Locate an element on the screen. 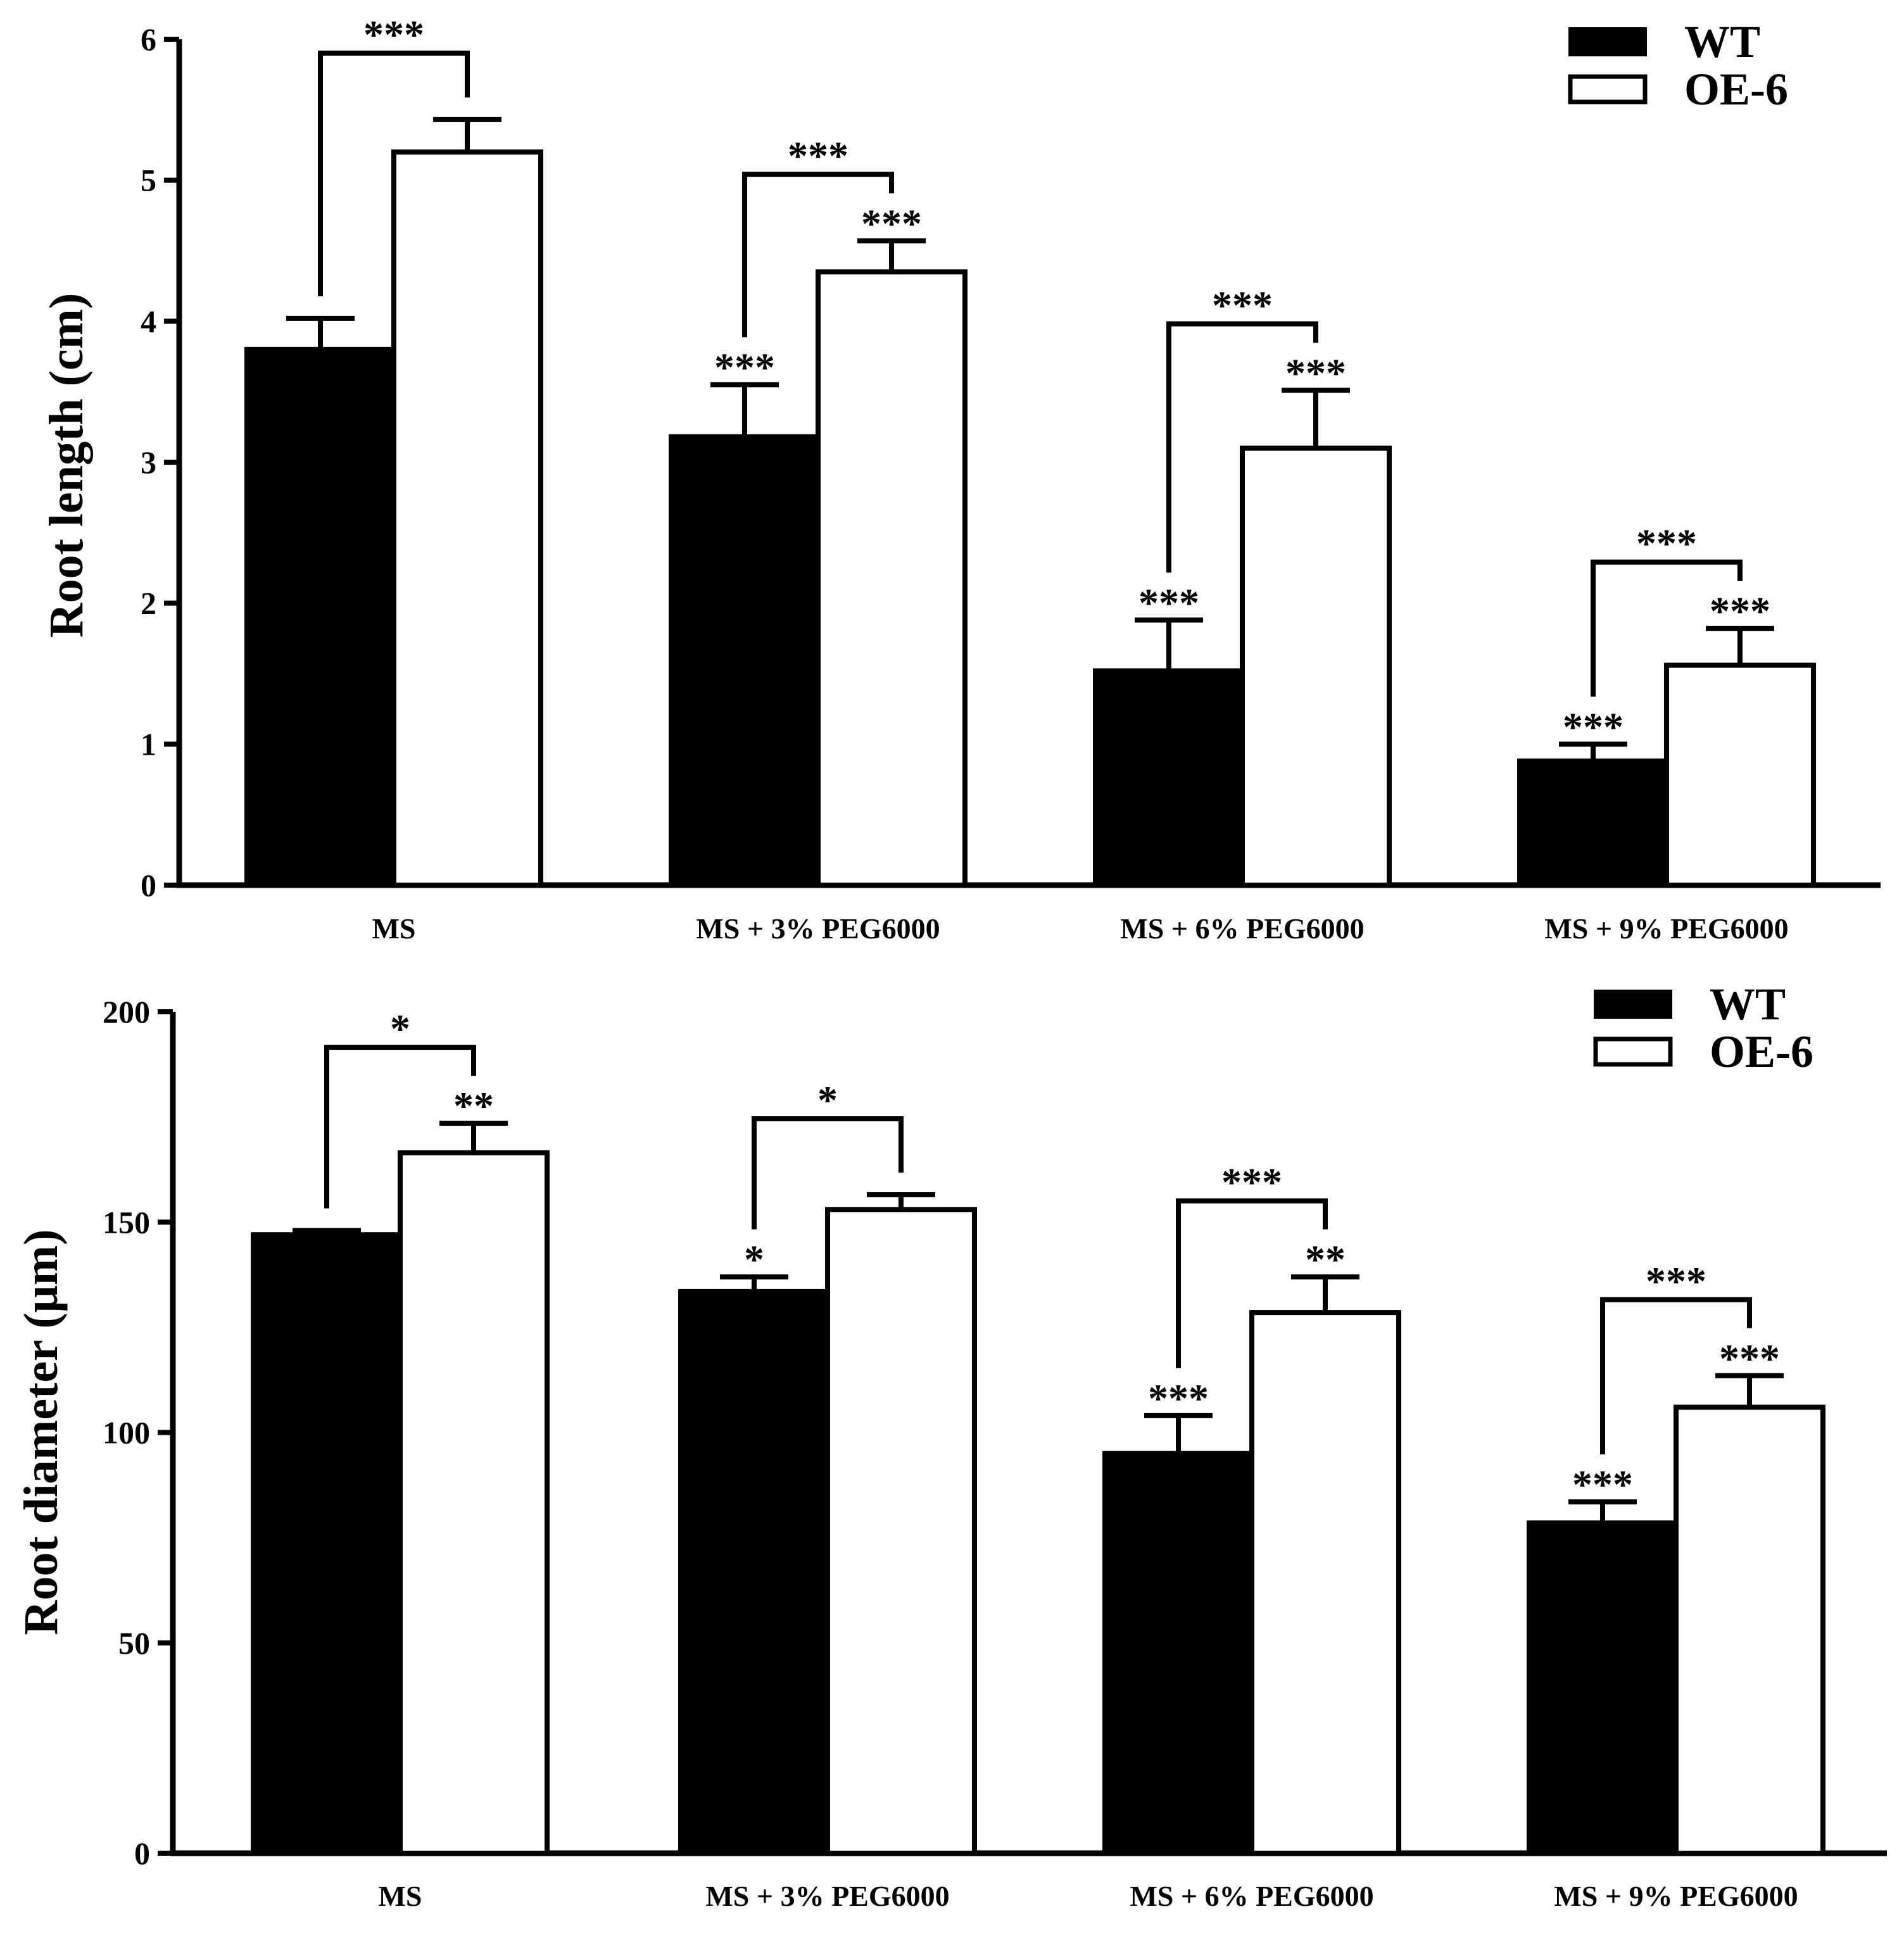  y-tick-label: 5 is located at coordinates (148, 180).